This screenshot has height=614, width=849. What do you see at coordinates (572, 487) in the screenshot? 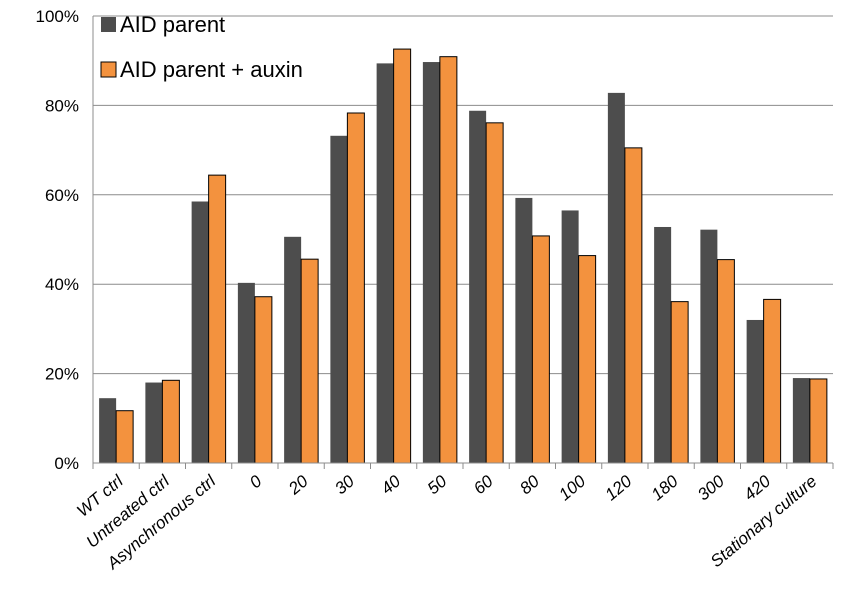
I see `x-category-label: 100` at bounding box center [572, 487].